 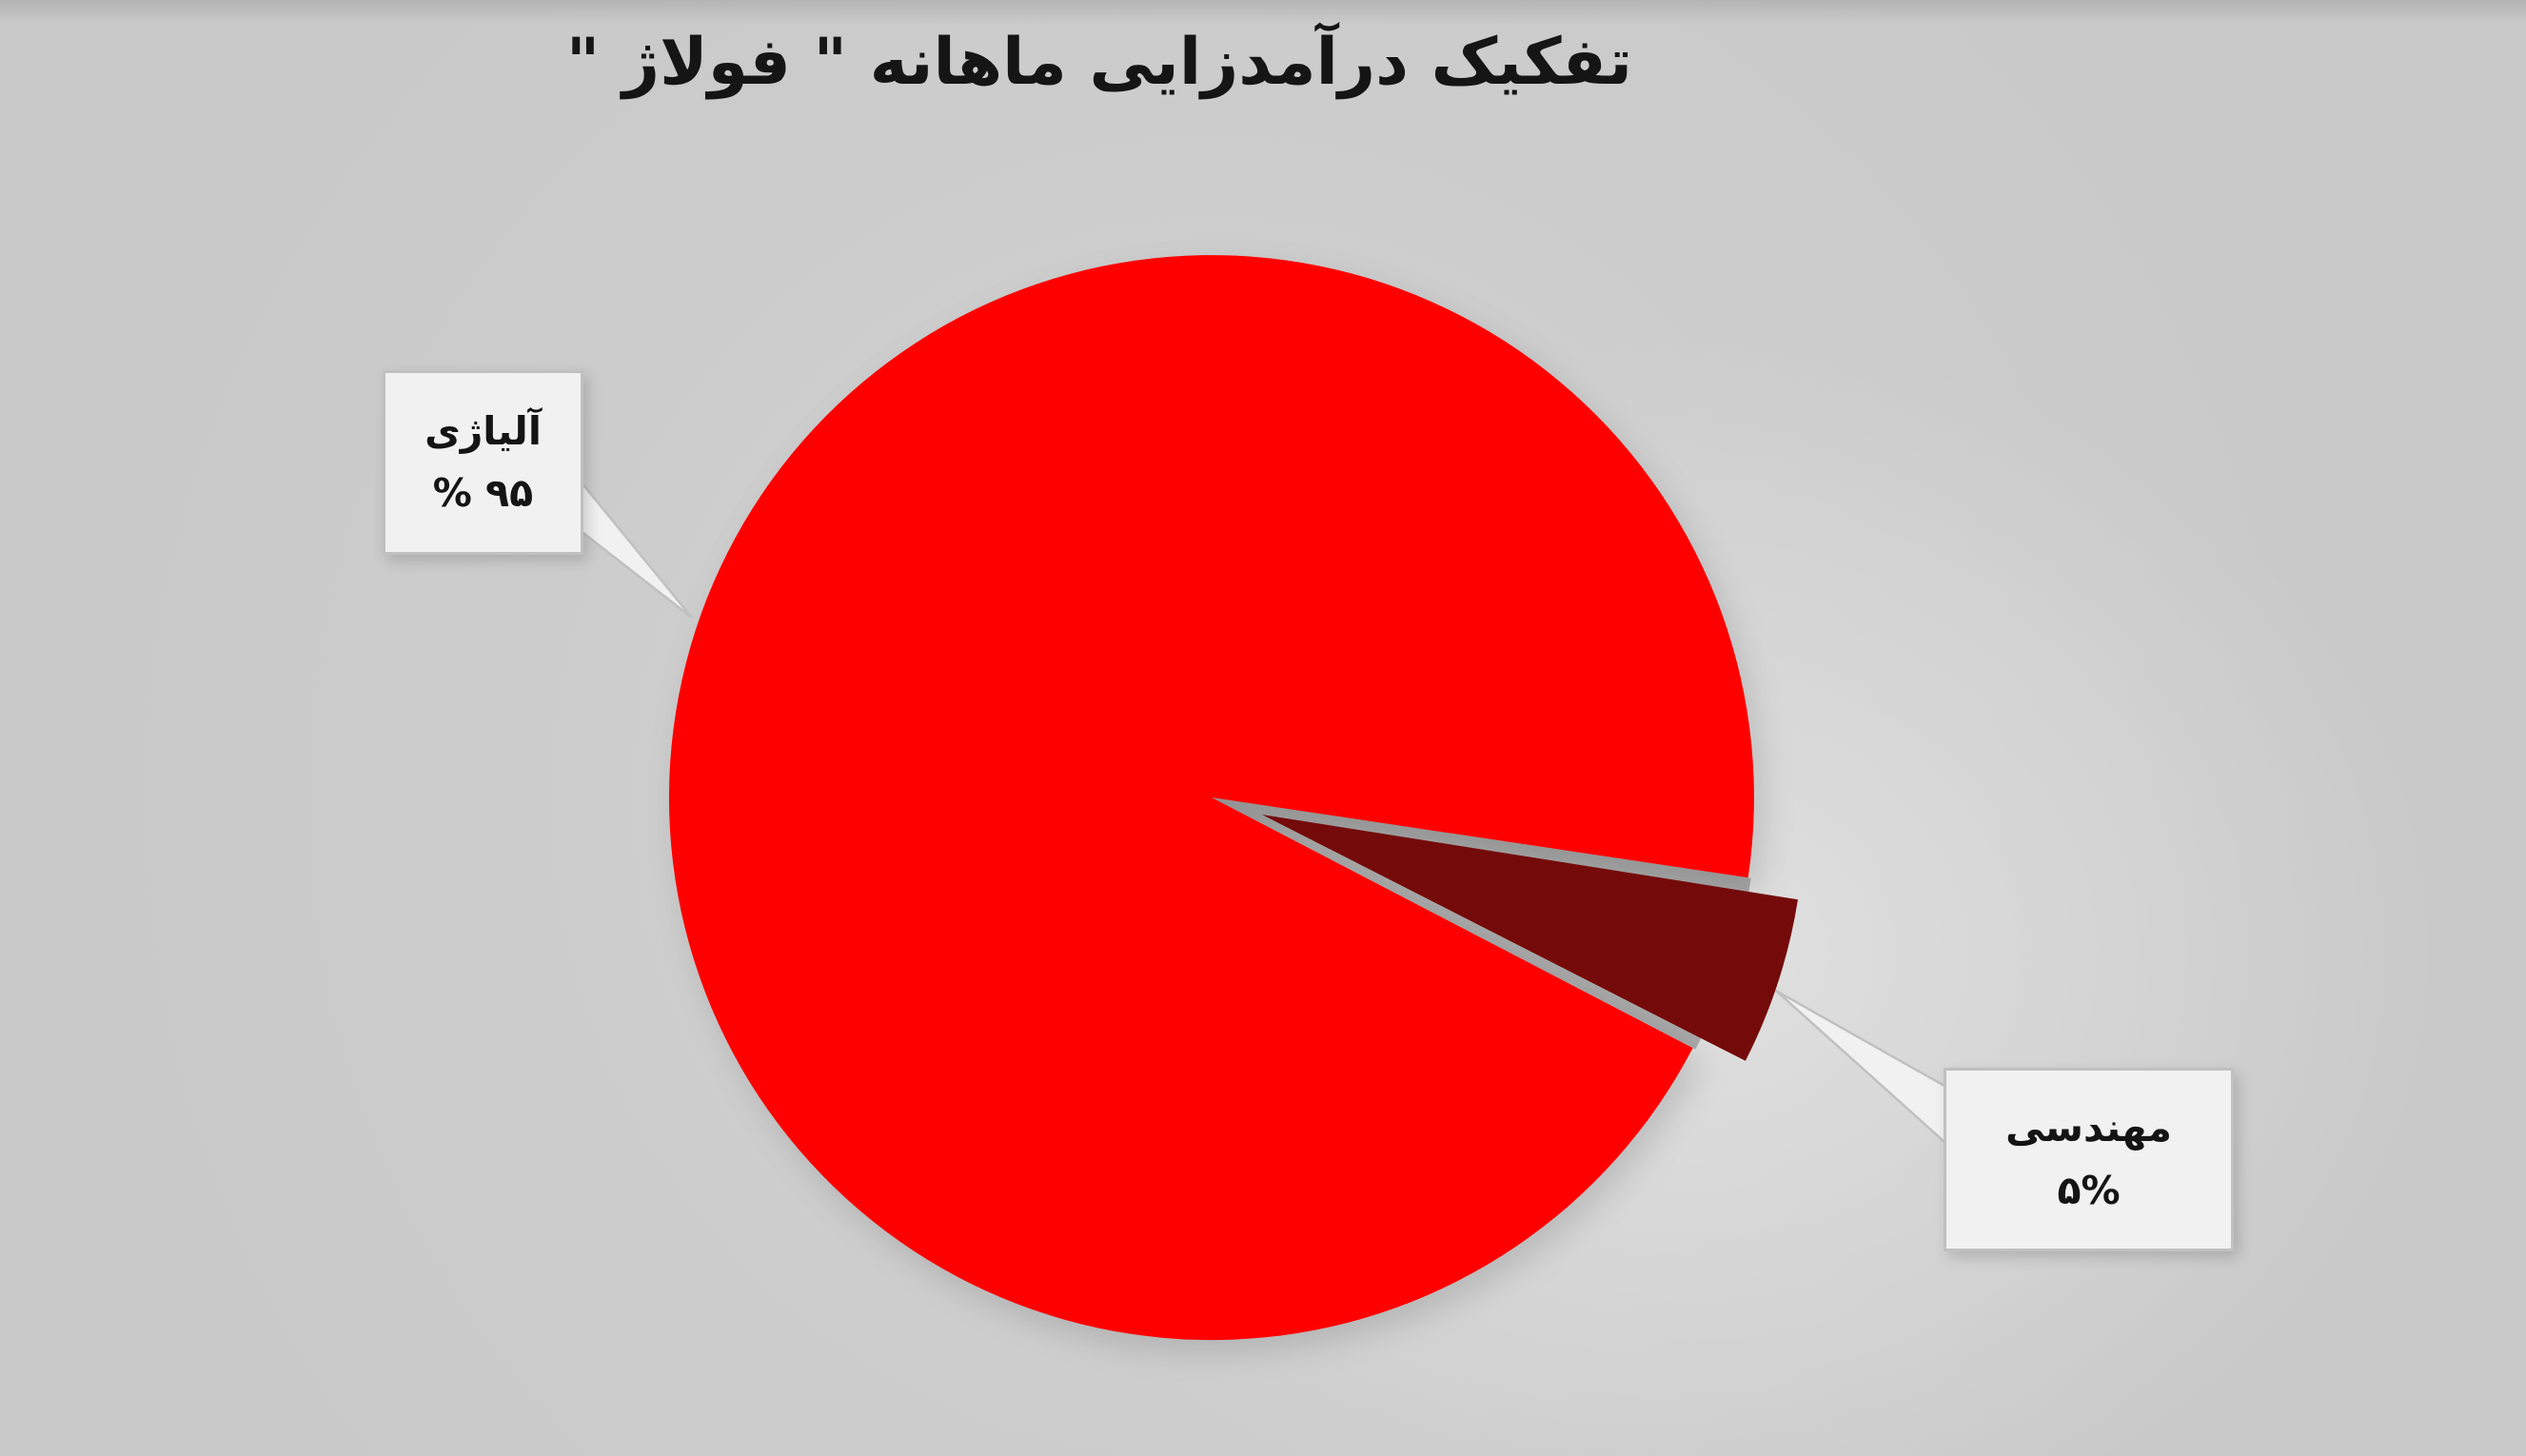 I want to click on callout-mohandesi-label: مهندسی, so click(x=2089, y=1128).